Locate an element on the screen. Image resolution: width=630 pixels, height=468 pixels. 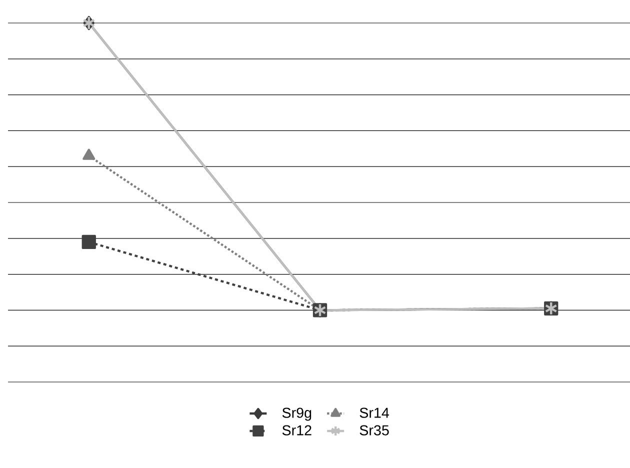
legend-label: Sr35 is located at coordinates (374, 430).